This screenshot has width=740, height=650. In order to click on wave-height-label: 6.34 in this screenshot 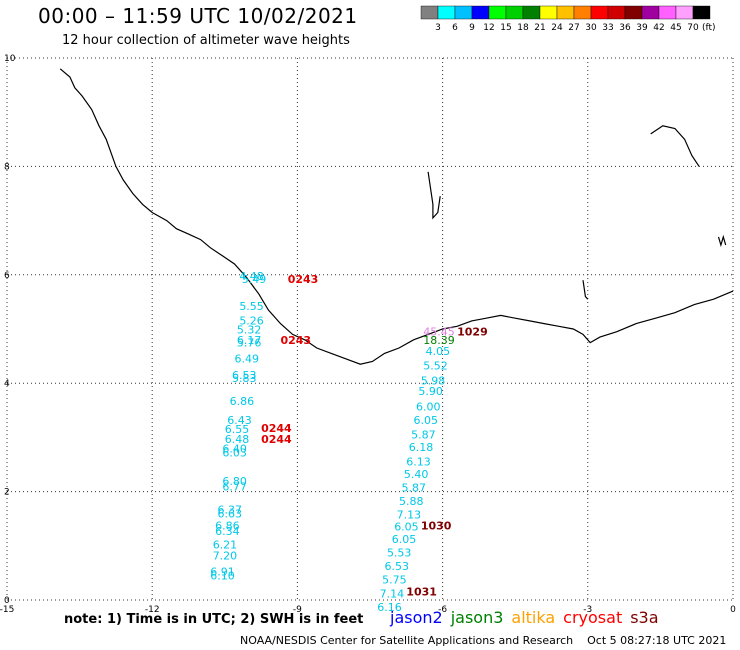, I will do `click(227, 531)`.